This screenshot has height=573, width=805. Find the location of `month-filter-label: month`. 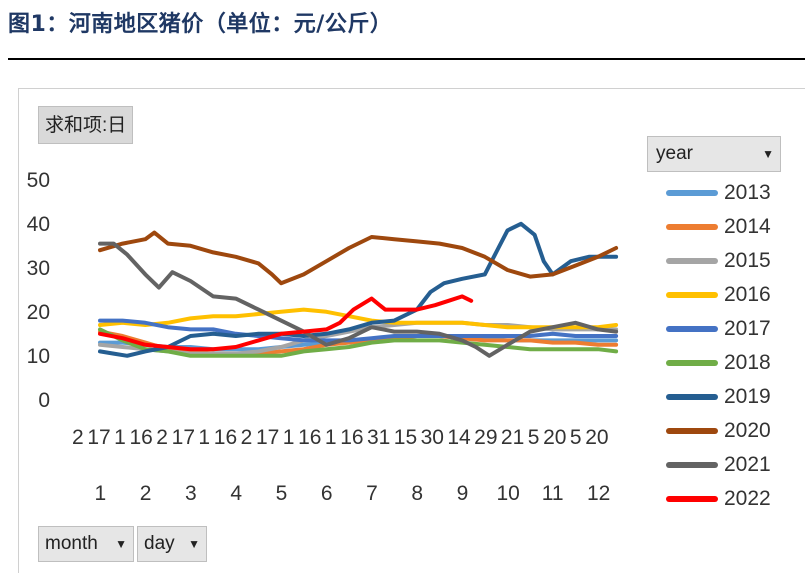

month-filter-label: month is located at coordinates (71, 543).